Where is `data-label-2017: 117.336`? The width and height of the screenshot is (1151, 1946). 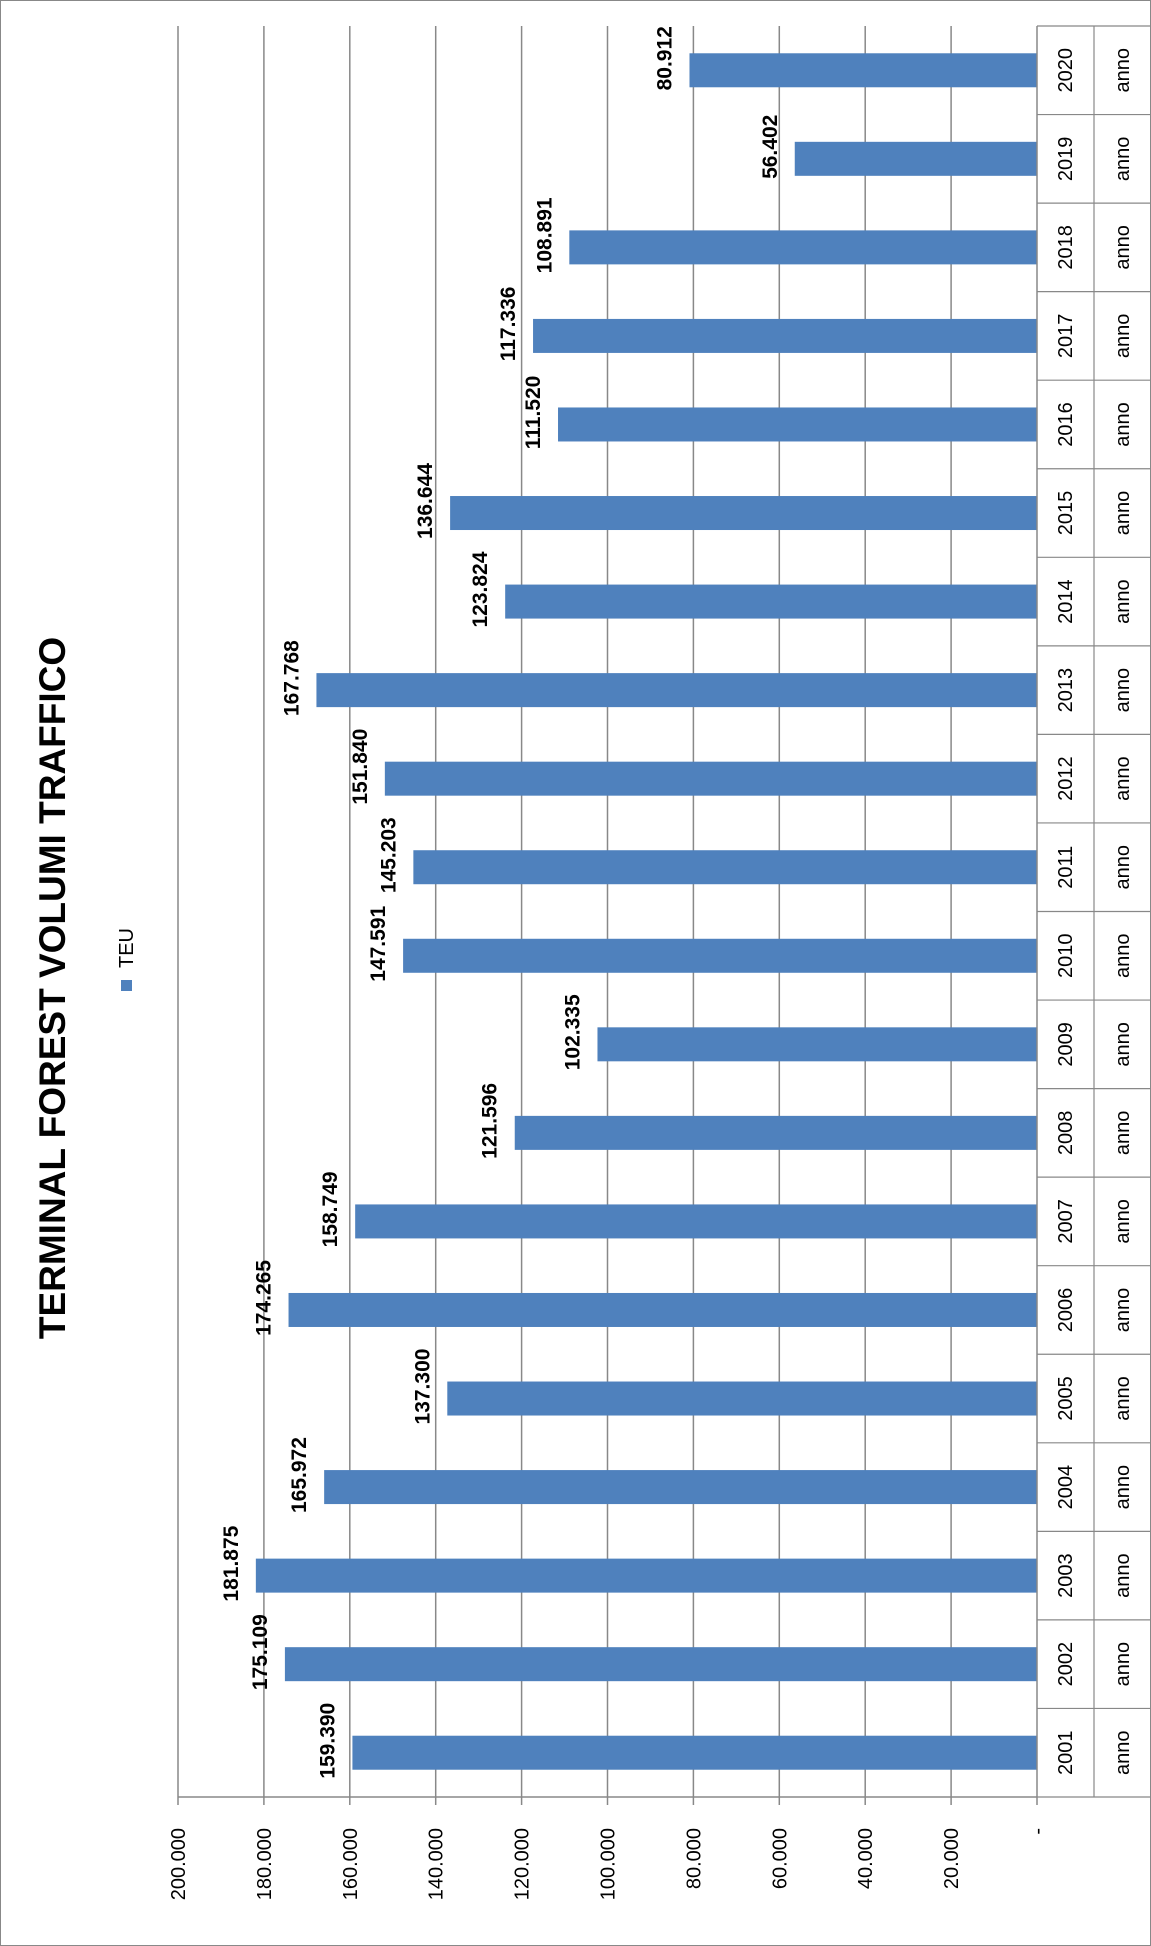
data-label-2017: 117.336 is located at coordinates (508, 324).